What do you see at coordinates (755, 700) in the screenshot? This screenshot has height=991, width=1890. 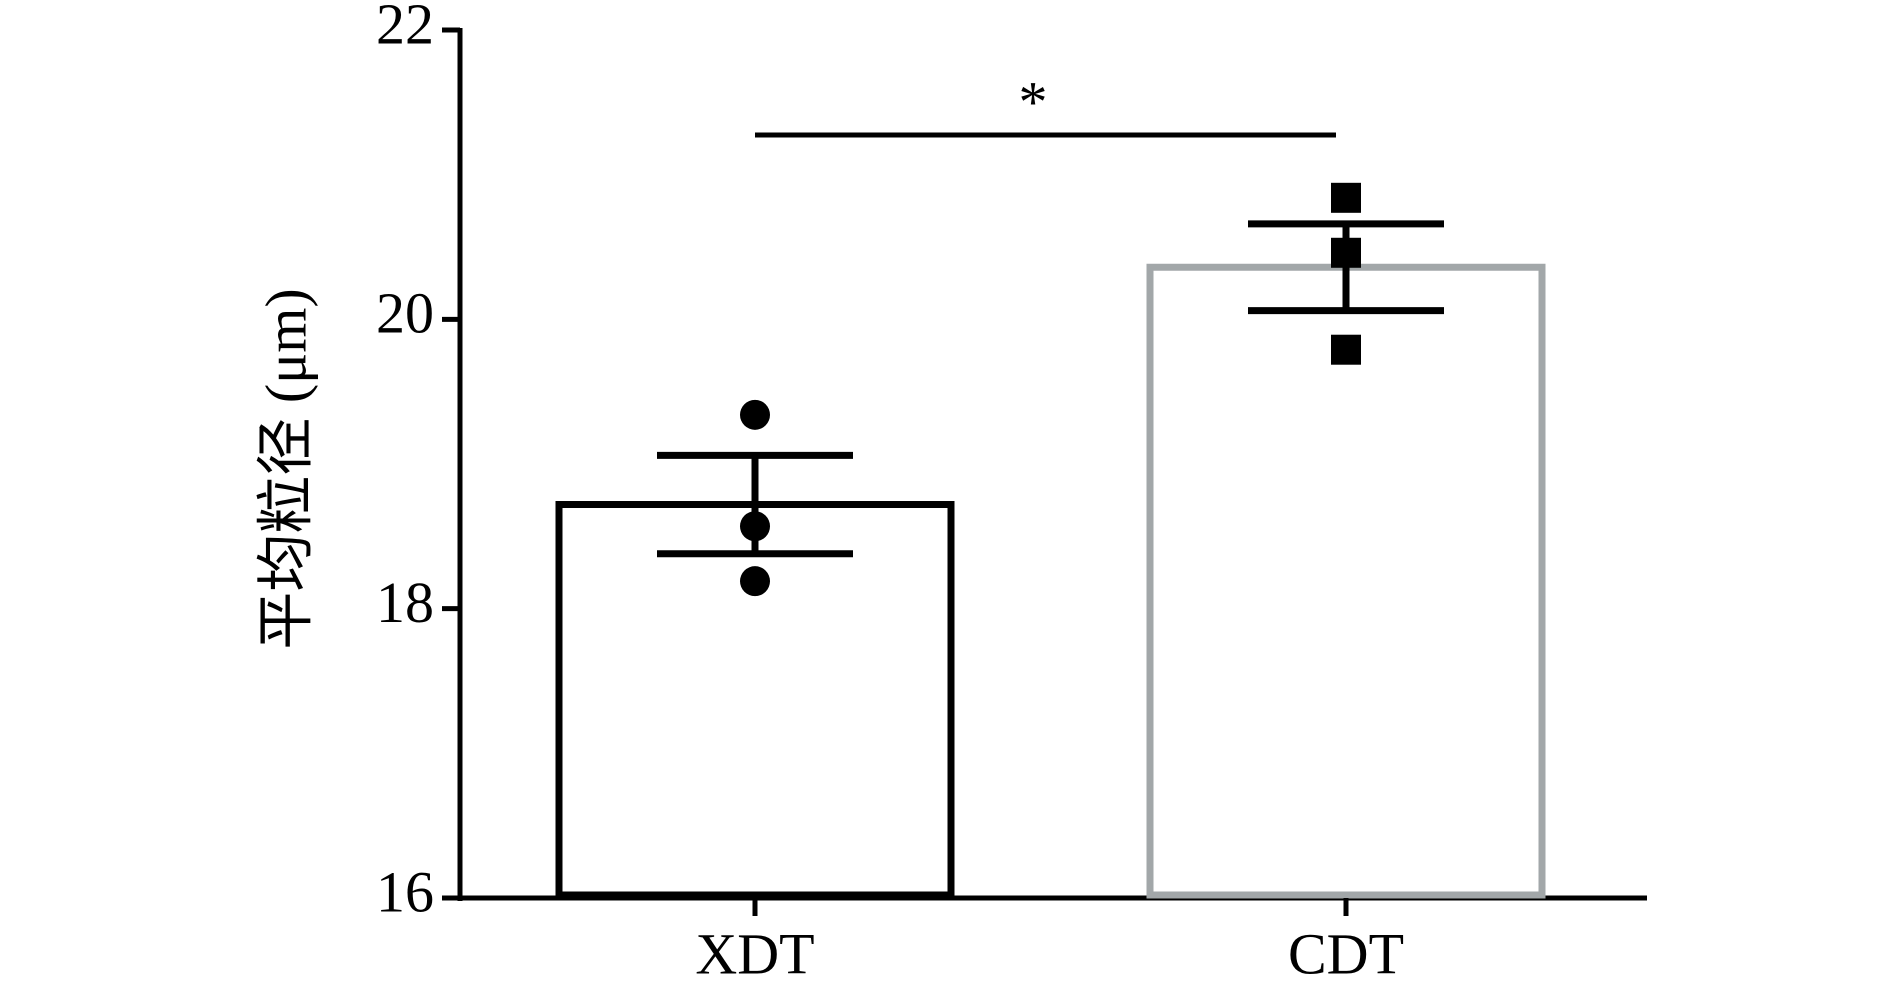 I see `bar` at bounding box center [755, 700].